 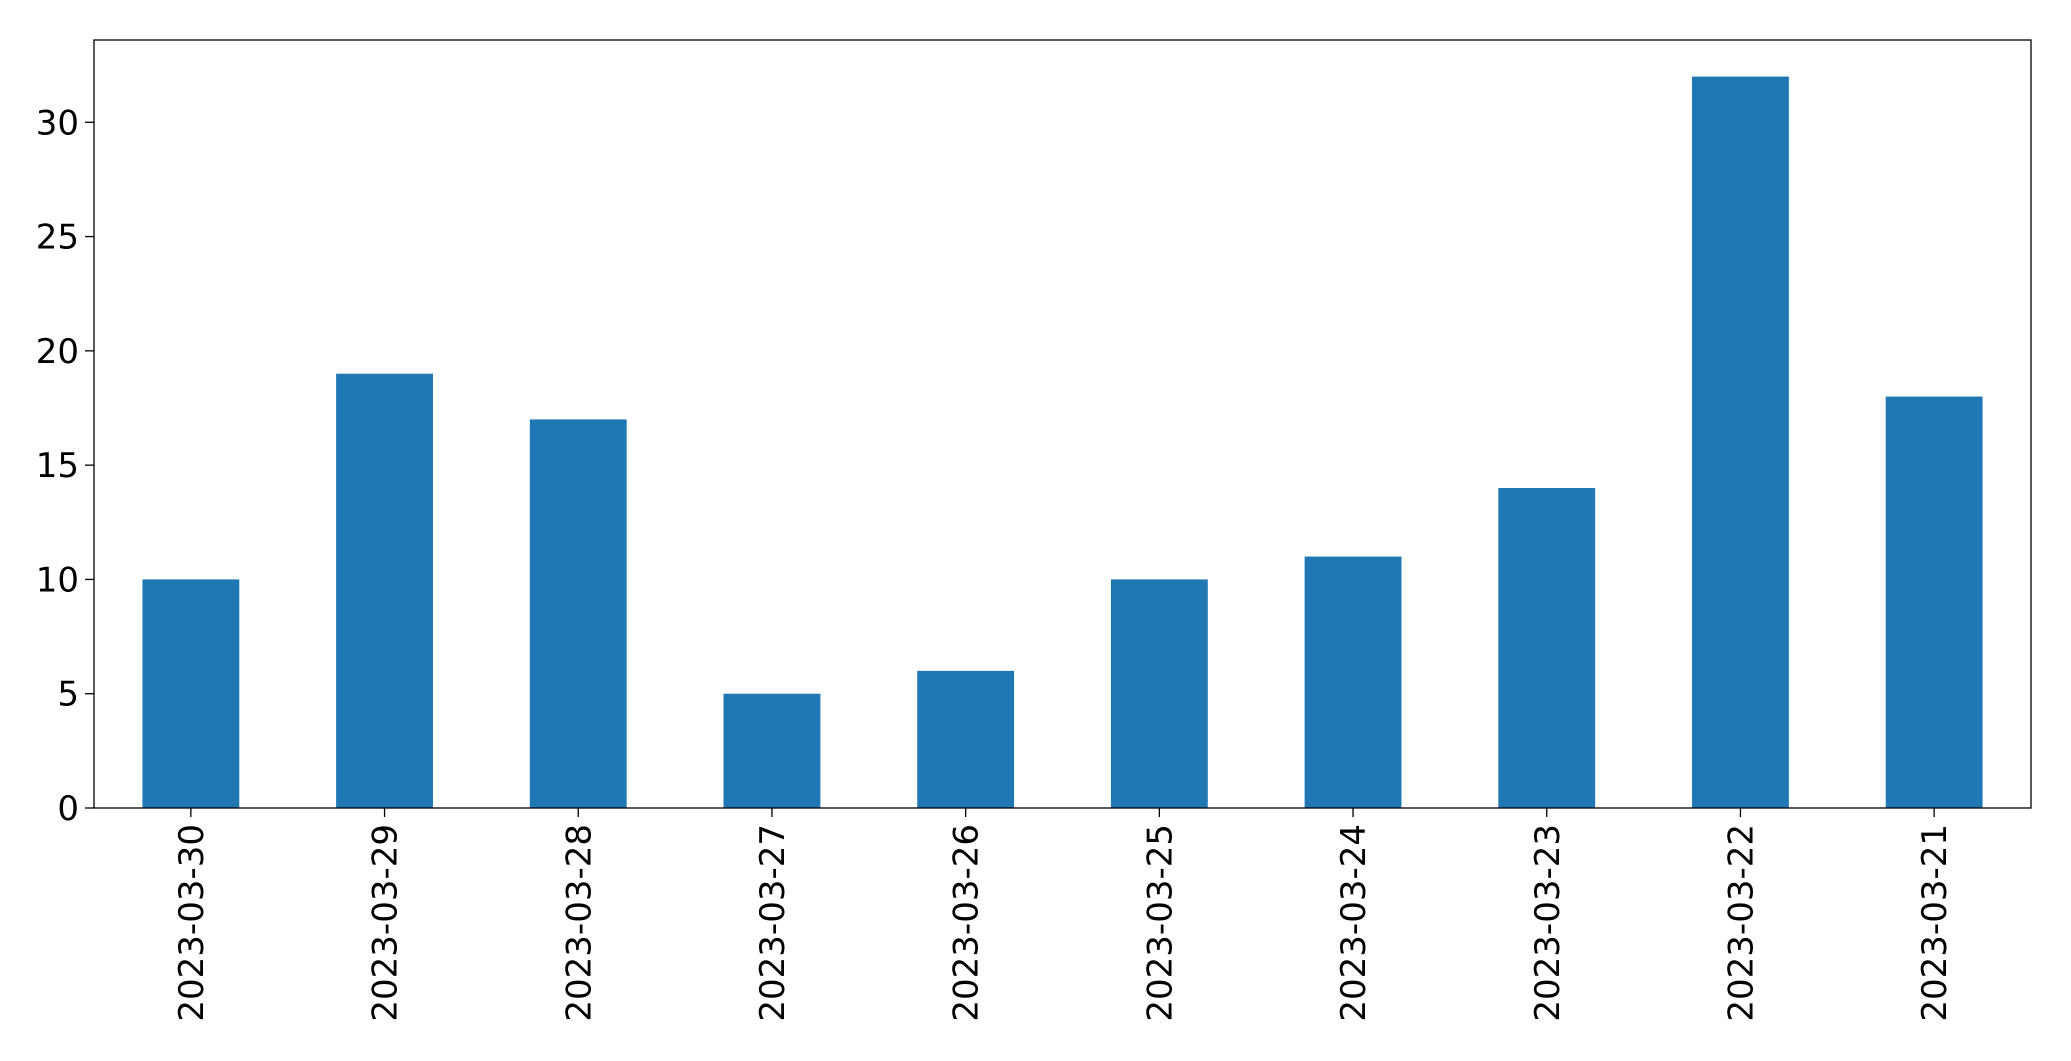 I want to click on x-tick-label: 2023-03-28, so click(x=579, y=923).